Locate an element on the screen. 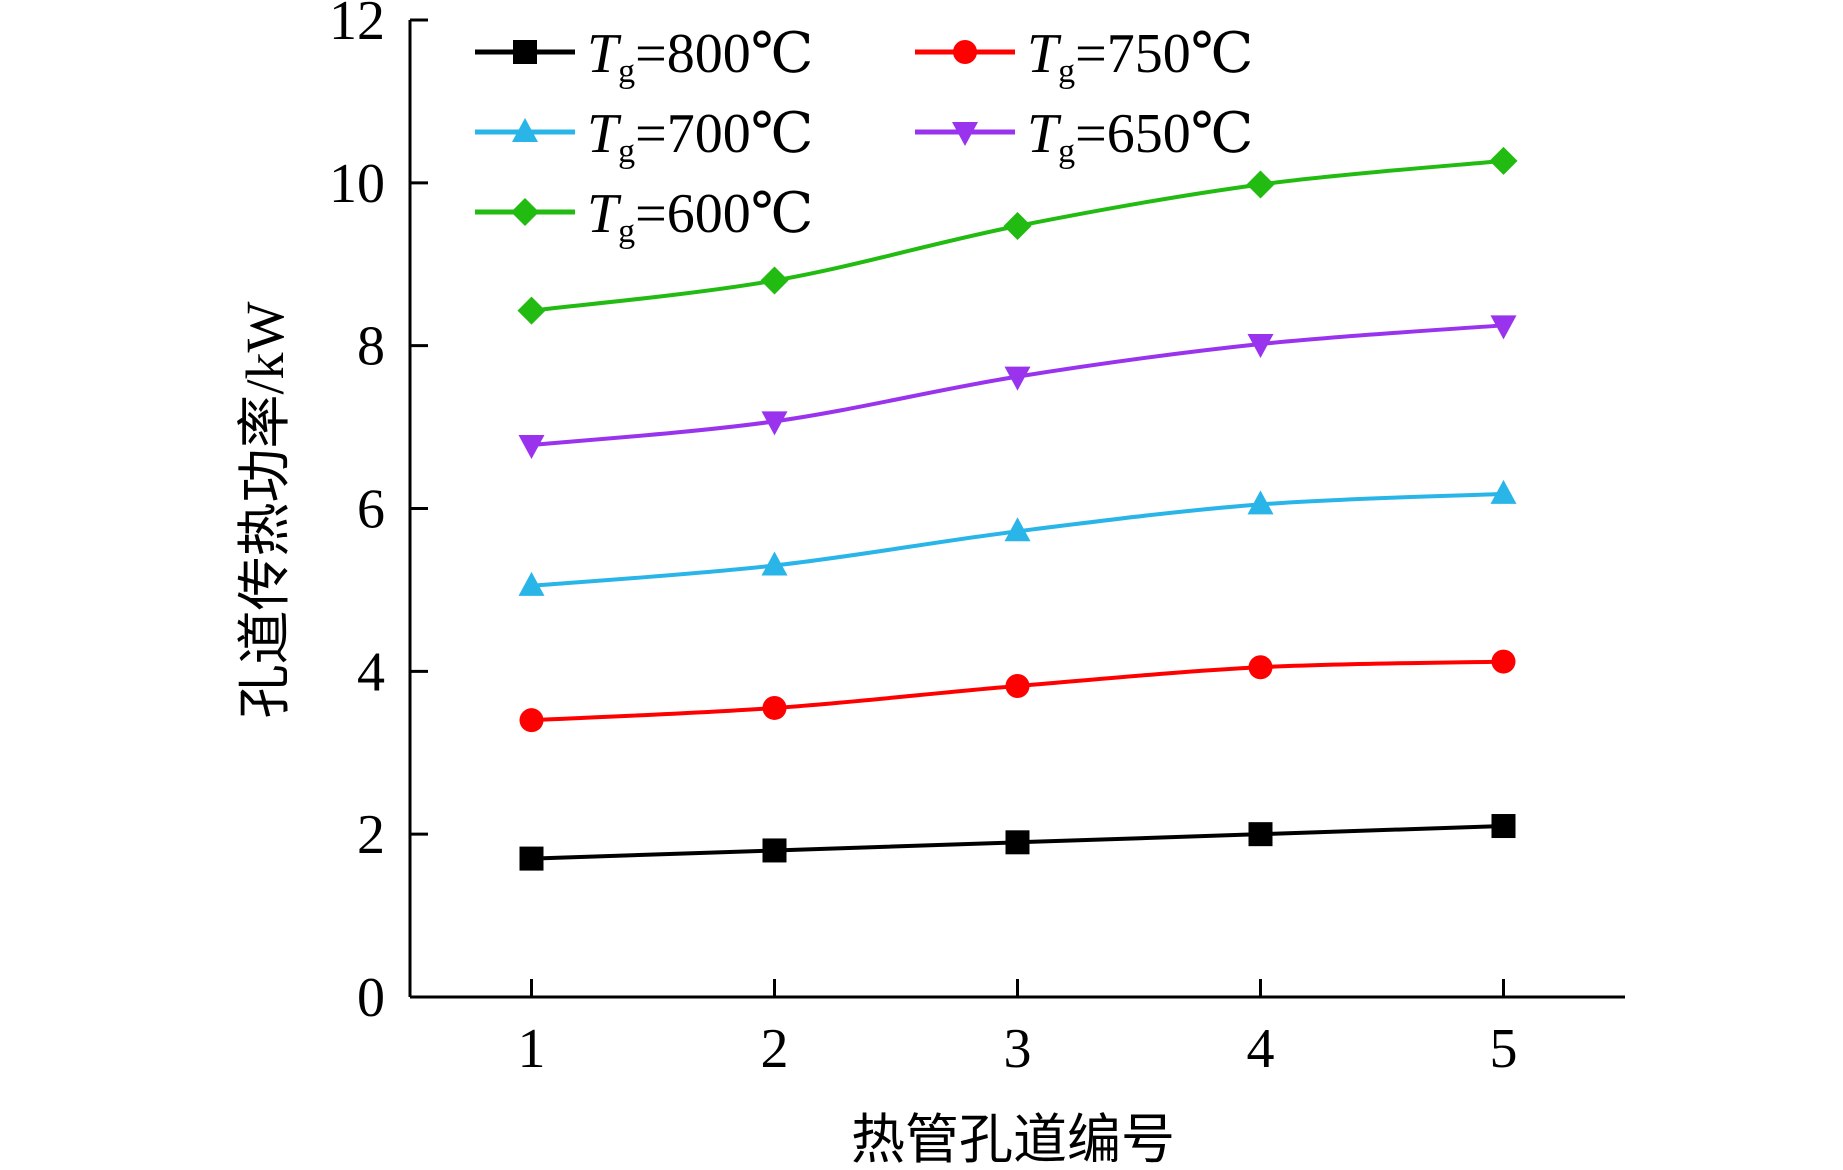 The width and height of the screenshot is (1843, 1170). x-tick-label: 3 is located at coordinates (1018, 1049).